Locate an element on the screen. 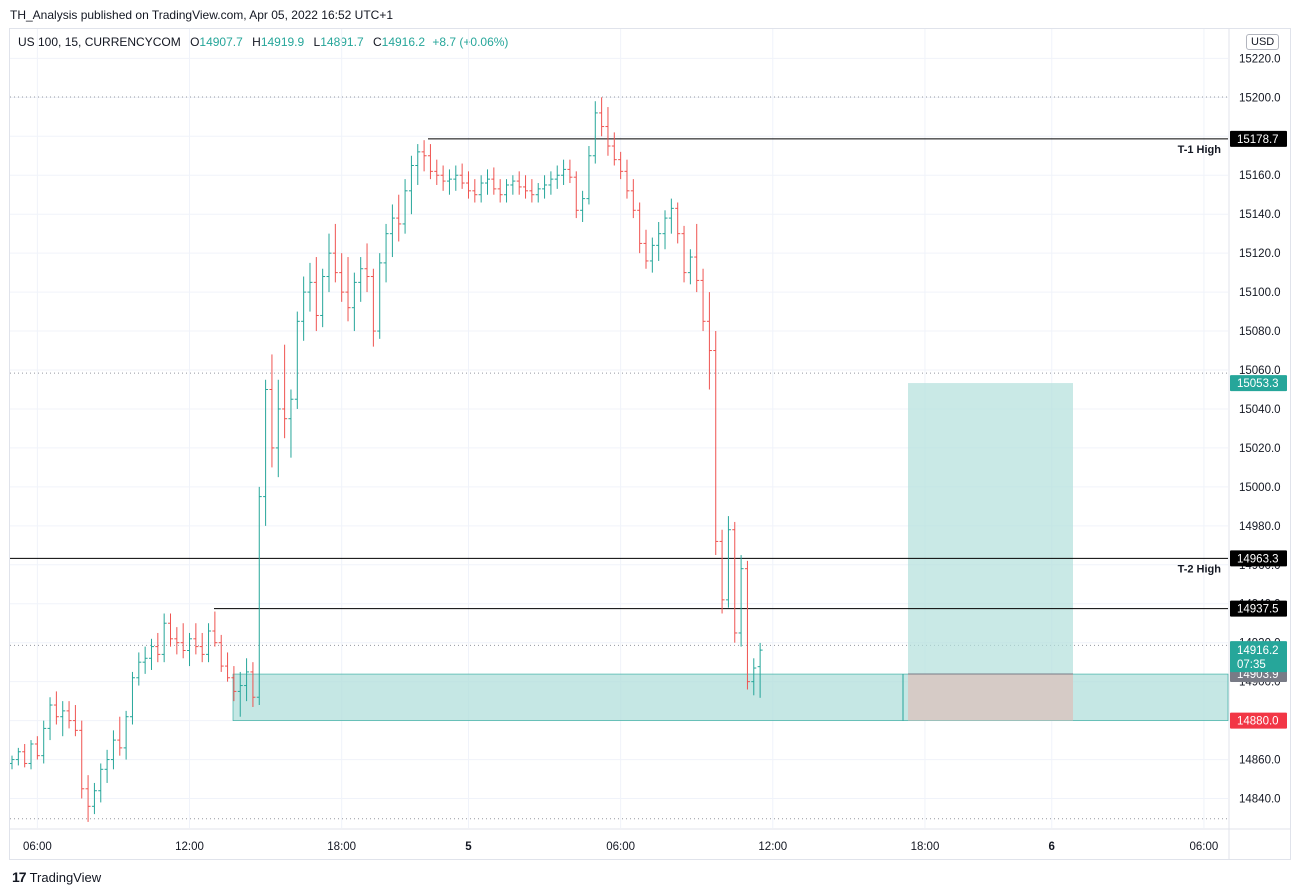 This screenshot has width=1303, height=895. tradingview-logo-icon: 17 is located at coordinates (19, 877).